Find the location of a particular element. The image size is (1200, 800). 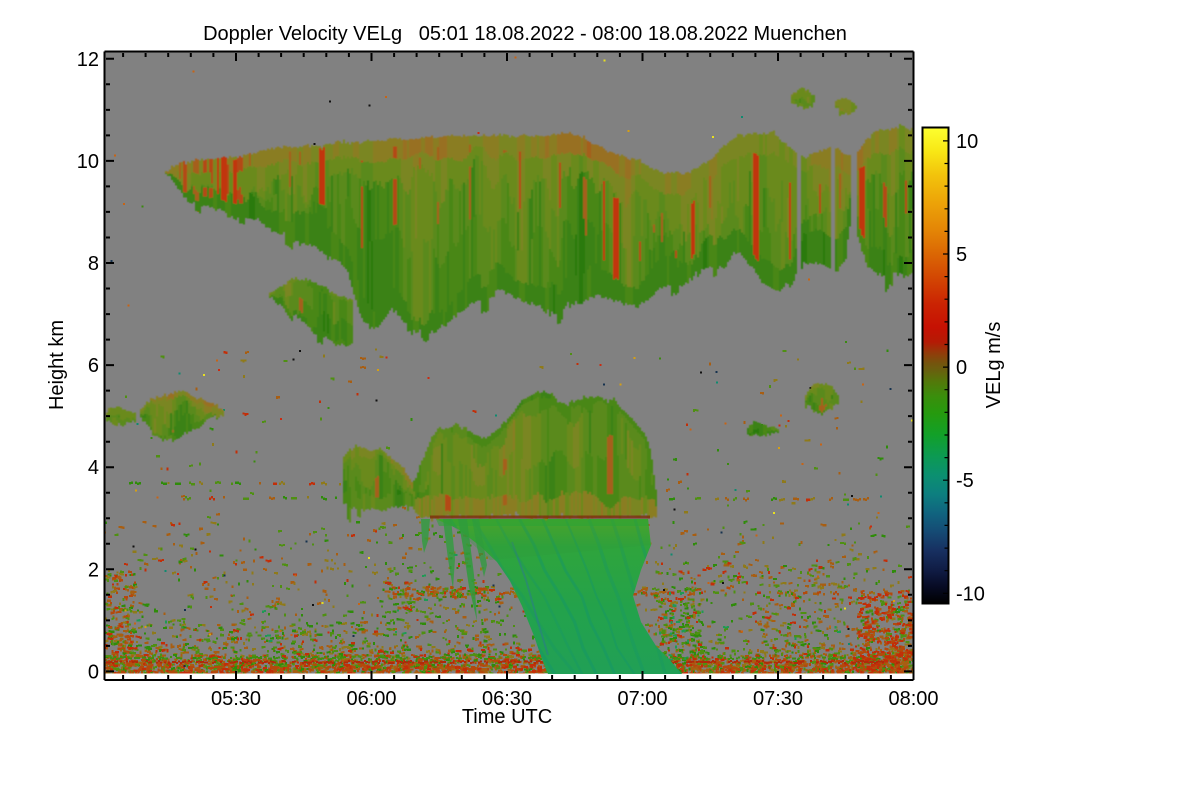

svg-text: Height km is located at coordinates (57, 365).